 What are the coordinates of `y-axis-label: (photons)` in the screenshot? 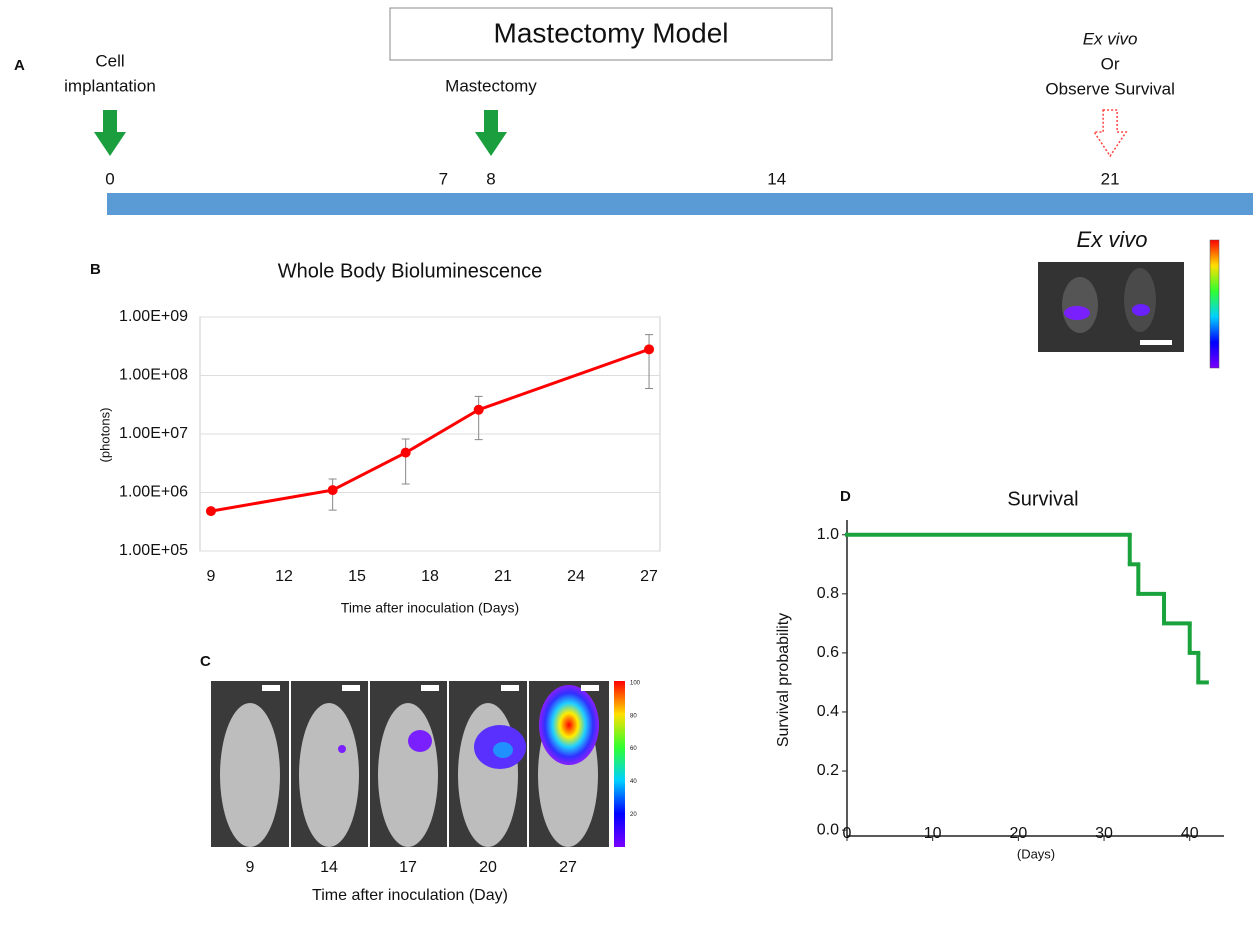 It's located at (104, 435).